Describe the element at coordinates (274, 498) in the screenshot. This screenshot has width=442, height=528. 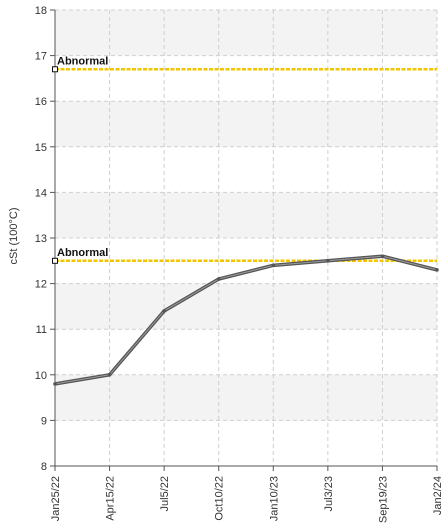
I see `x-tick-label-4: Jan10/23` at that location.